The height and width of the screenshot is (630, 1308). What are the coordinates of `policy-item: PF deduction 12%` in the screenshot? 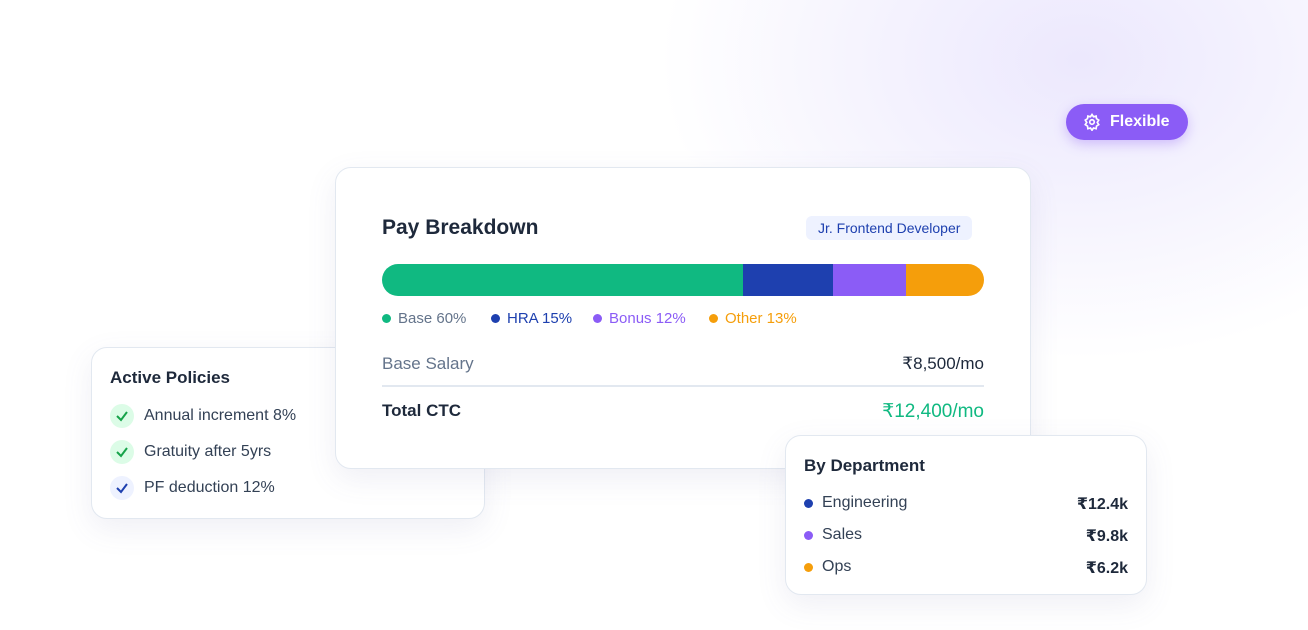 It's located at (209, 487).